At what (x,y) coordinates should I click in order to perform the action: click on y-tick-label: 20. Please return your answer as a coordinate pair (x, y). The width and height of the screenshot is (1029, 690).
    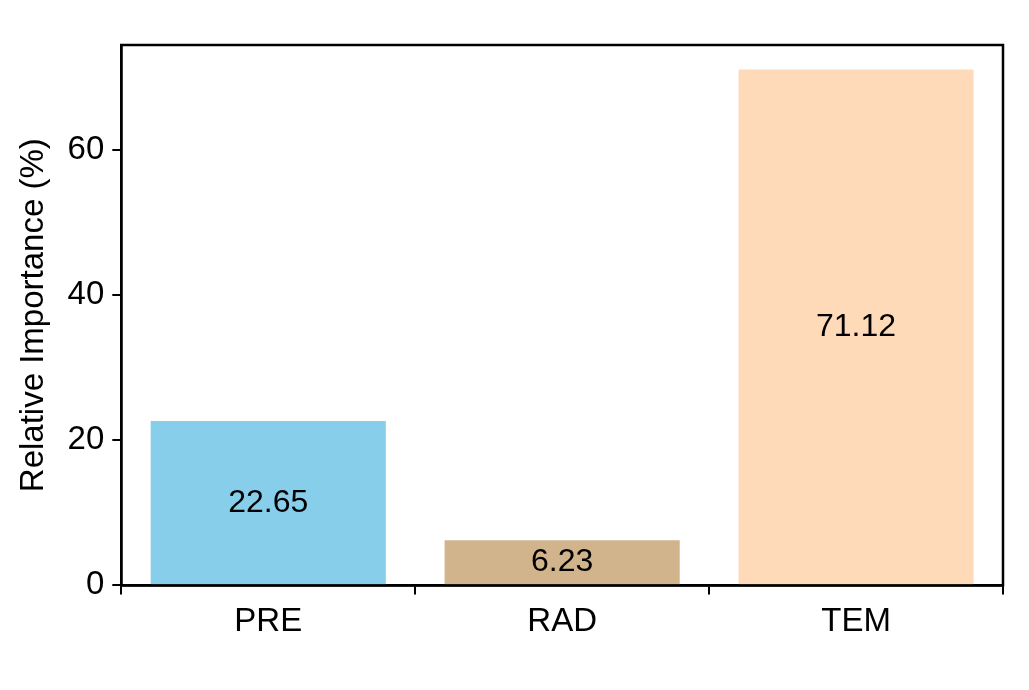
    Looking at the image, I should click on (86, 438).